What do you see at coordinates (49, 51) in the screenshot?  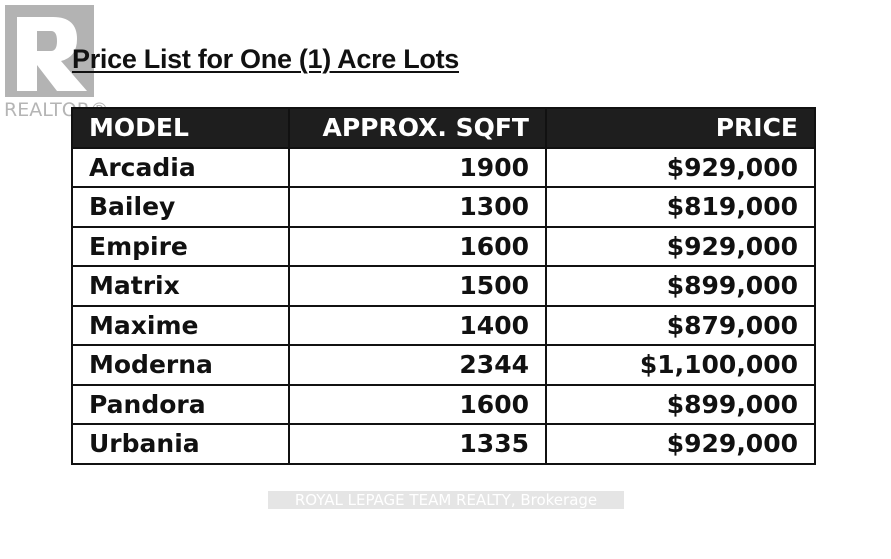 I see `realtor-logo` at bounding box center [49, 51].